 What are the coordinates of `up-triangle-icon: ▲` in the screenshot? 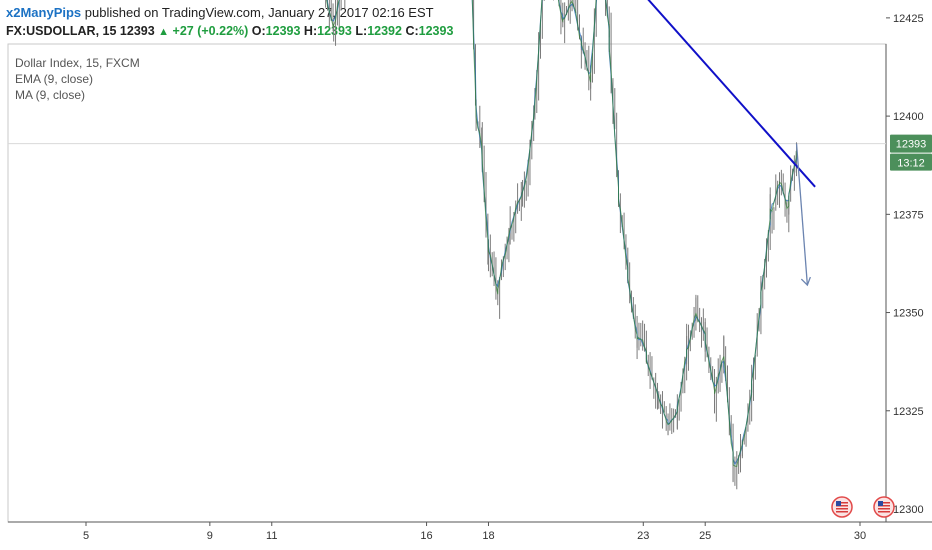 It's located at (164, 32).